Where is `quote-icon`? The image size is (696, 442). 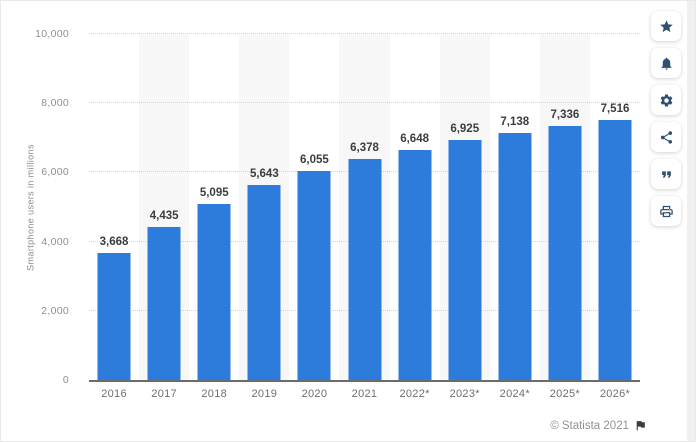 quote-icon is located at coordinates (666, 174).